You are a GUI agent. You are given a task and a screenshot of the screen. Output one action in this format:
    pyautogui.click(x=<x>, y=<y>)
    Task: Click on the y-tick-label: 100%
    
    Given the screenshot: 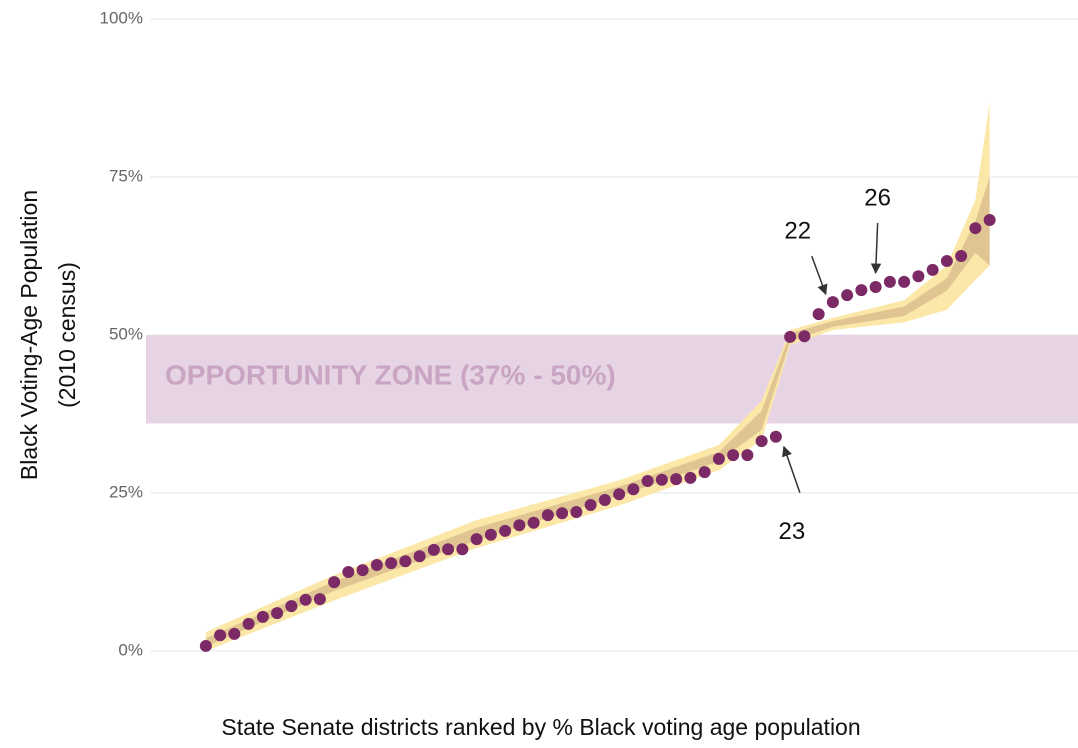 What is the action you would take?
    pyautogui.click(x=121, y=17)
    